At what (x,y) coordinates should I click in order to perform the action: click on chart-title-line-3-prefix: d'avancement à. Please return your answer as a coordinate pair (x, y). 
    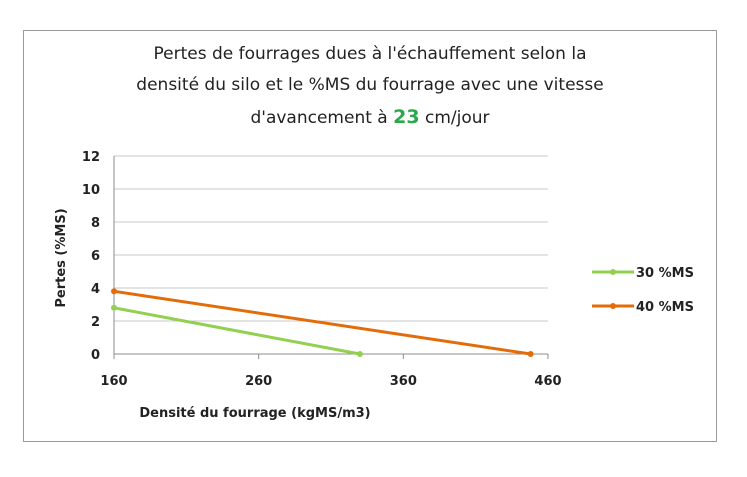
    Looking at the image, I should click on (321, 118).